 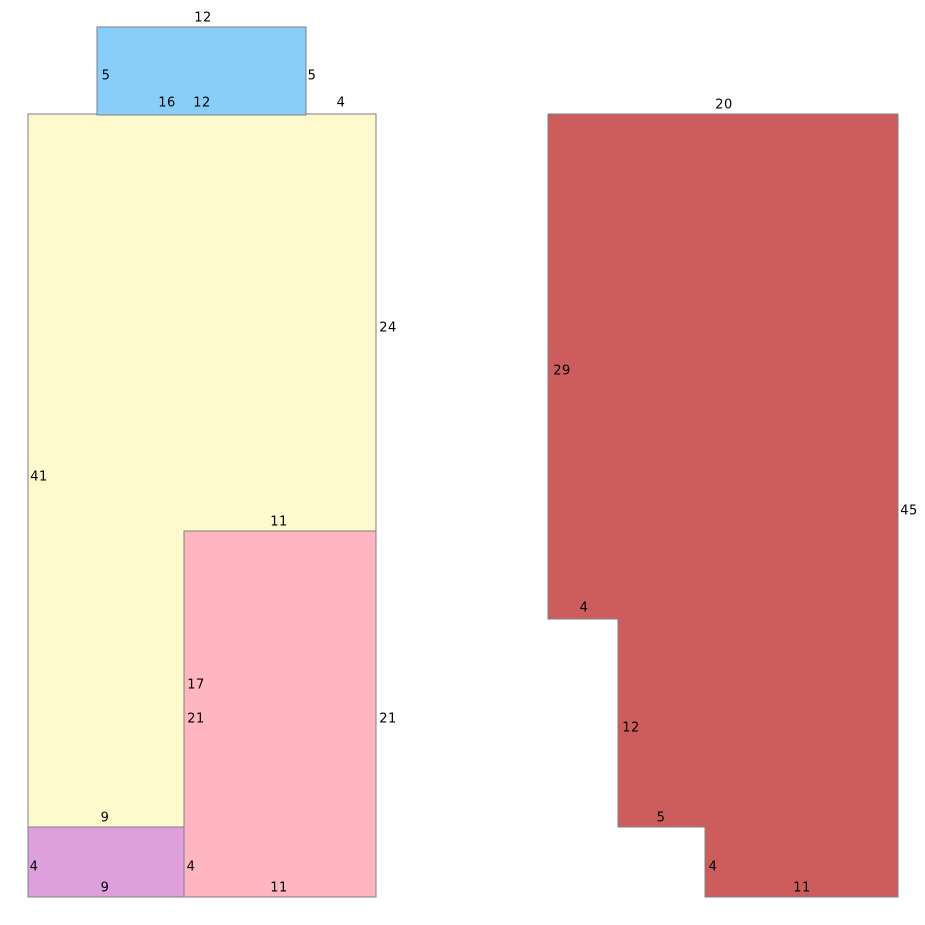 I want to click on edge-label-purple-bottom: 9, so click(x=105, y=888).